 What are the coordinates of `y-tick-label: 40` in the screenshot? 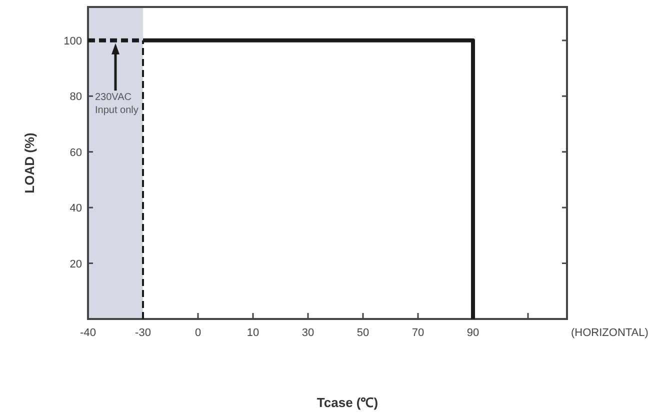 It's located at (76, 208).